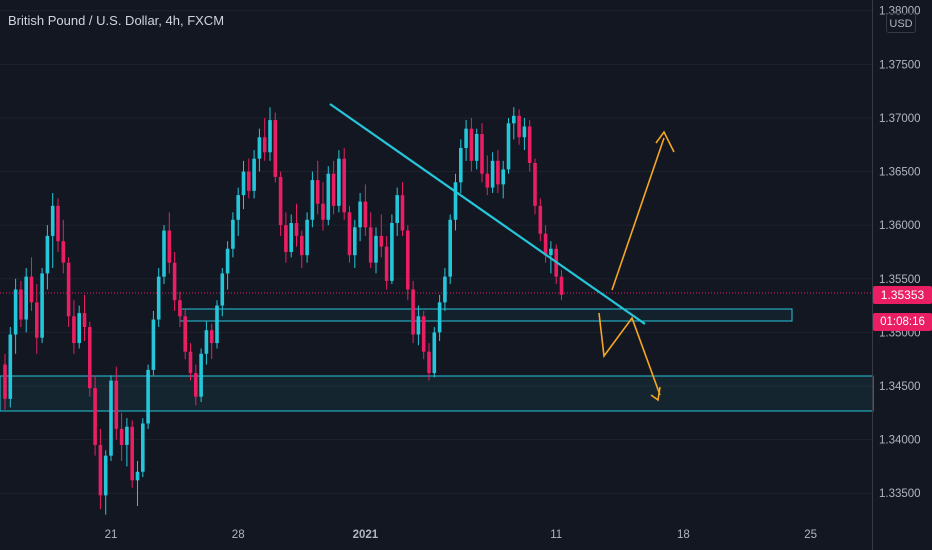 Image resolution: width=932 pixels, height=550 pixels. Describe the element at coordinates (487, 214) in the screenshot. I see `descending-trendline` at that location.